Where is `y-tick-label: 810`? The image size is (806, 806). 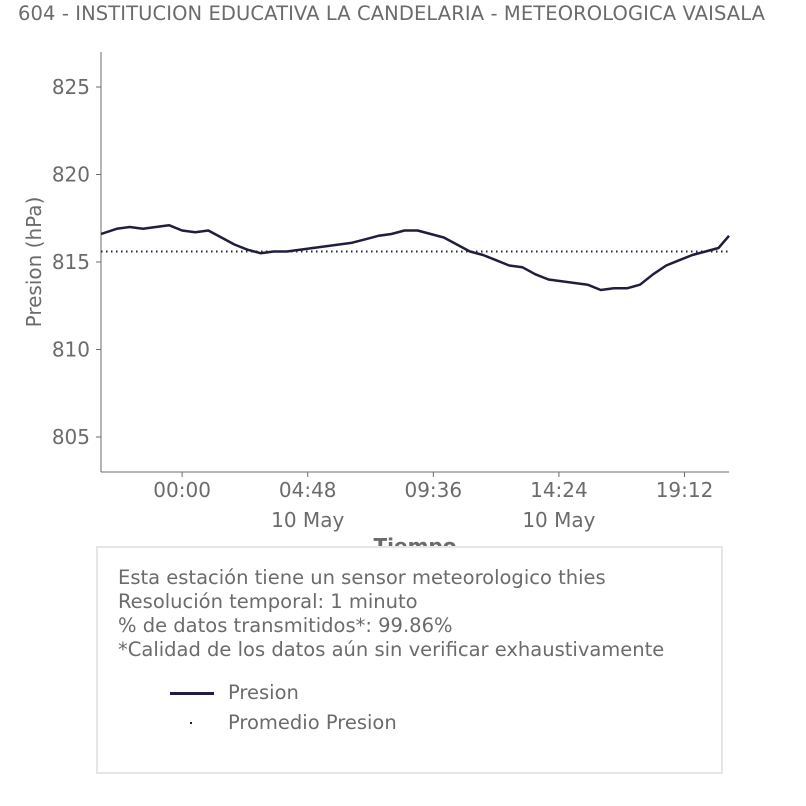
y-tick-label: 810 is located at coordinates (71, 350).